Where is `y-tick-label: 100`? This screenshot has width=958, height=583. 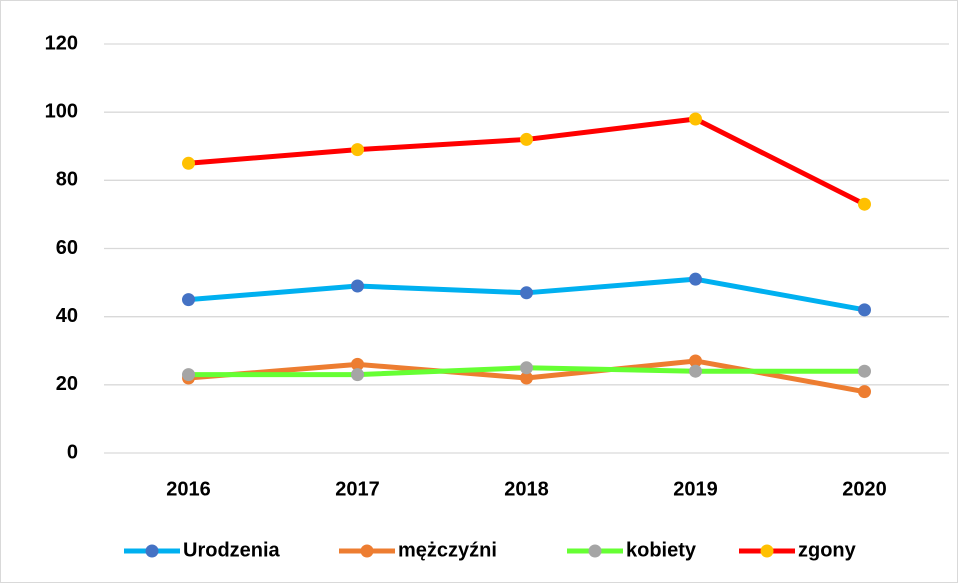
y-tick-label: 100 is located at coordinates (61, 111).